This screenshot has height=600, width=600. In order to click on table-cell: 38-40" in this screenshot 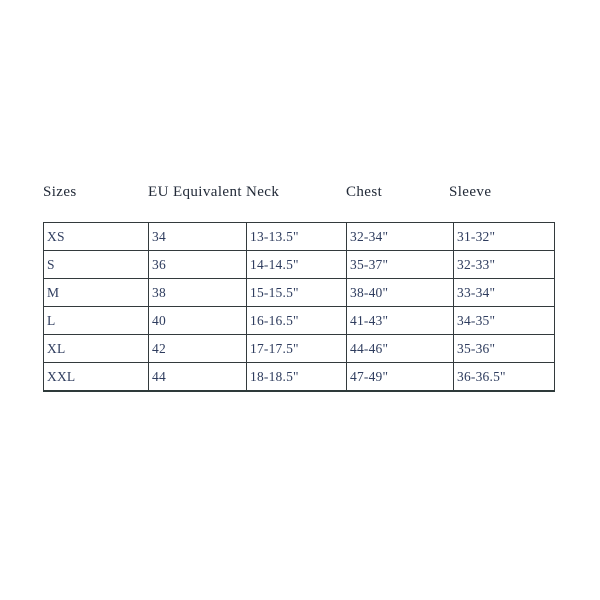, I will do `click(400, 292)`.